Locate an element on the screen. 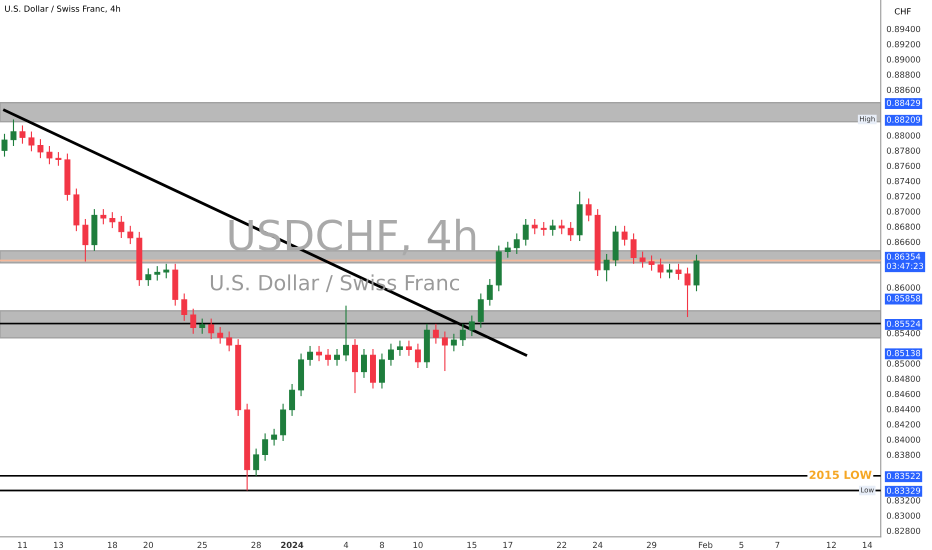 Image resolution: width=932 pixels, height=550 pixels. y-tick-label: 0.88600 is located at coordinates (903, 90).